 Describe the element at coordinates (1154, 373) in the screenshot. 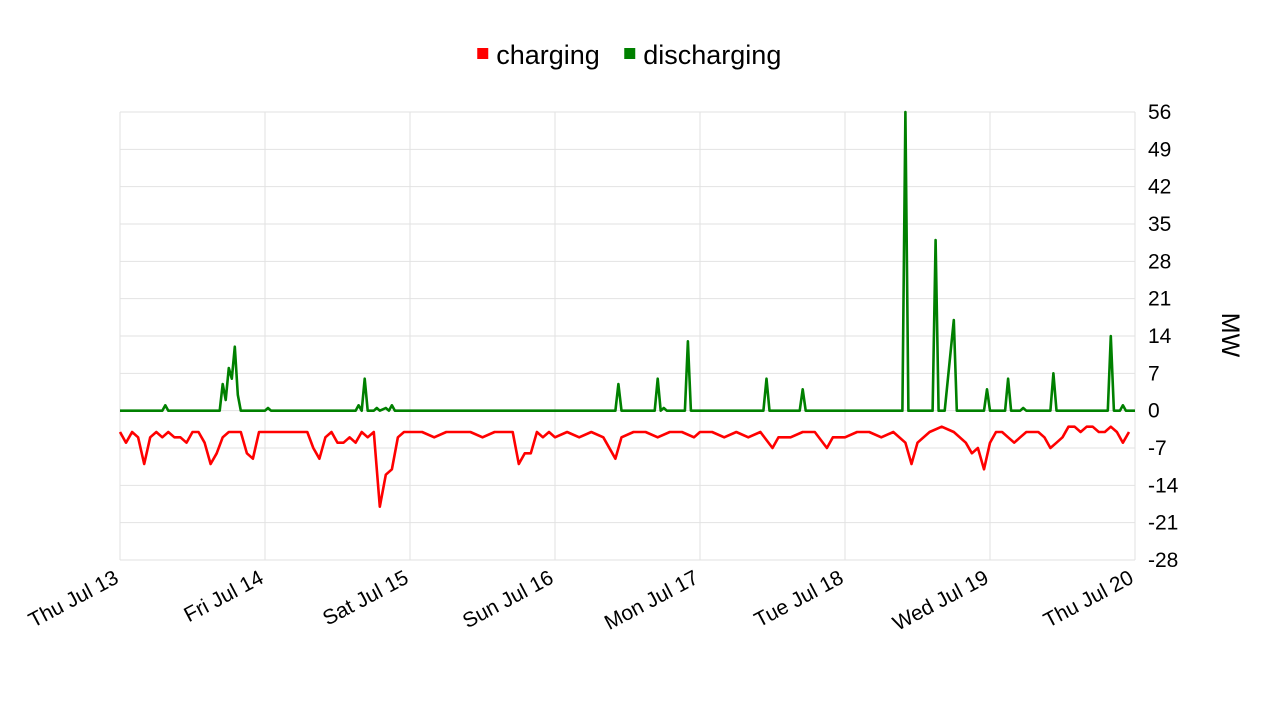

I see `y-tick-label: 7` at that location.